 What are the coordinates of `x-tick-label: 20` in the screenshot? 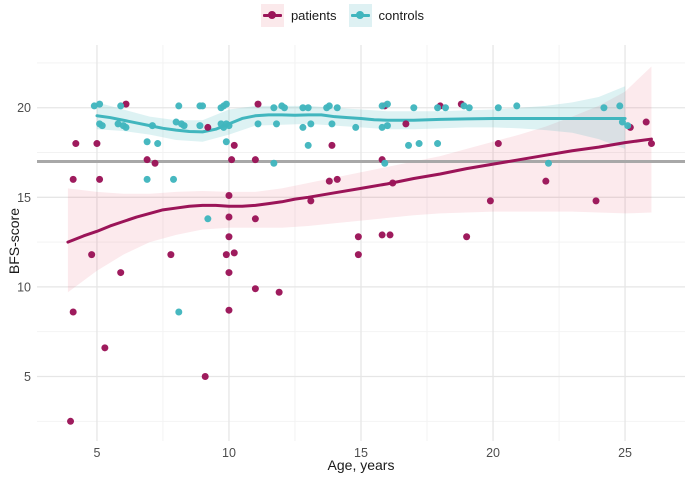 It's located at (493, 453).